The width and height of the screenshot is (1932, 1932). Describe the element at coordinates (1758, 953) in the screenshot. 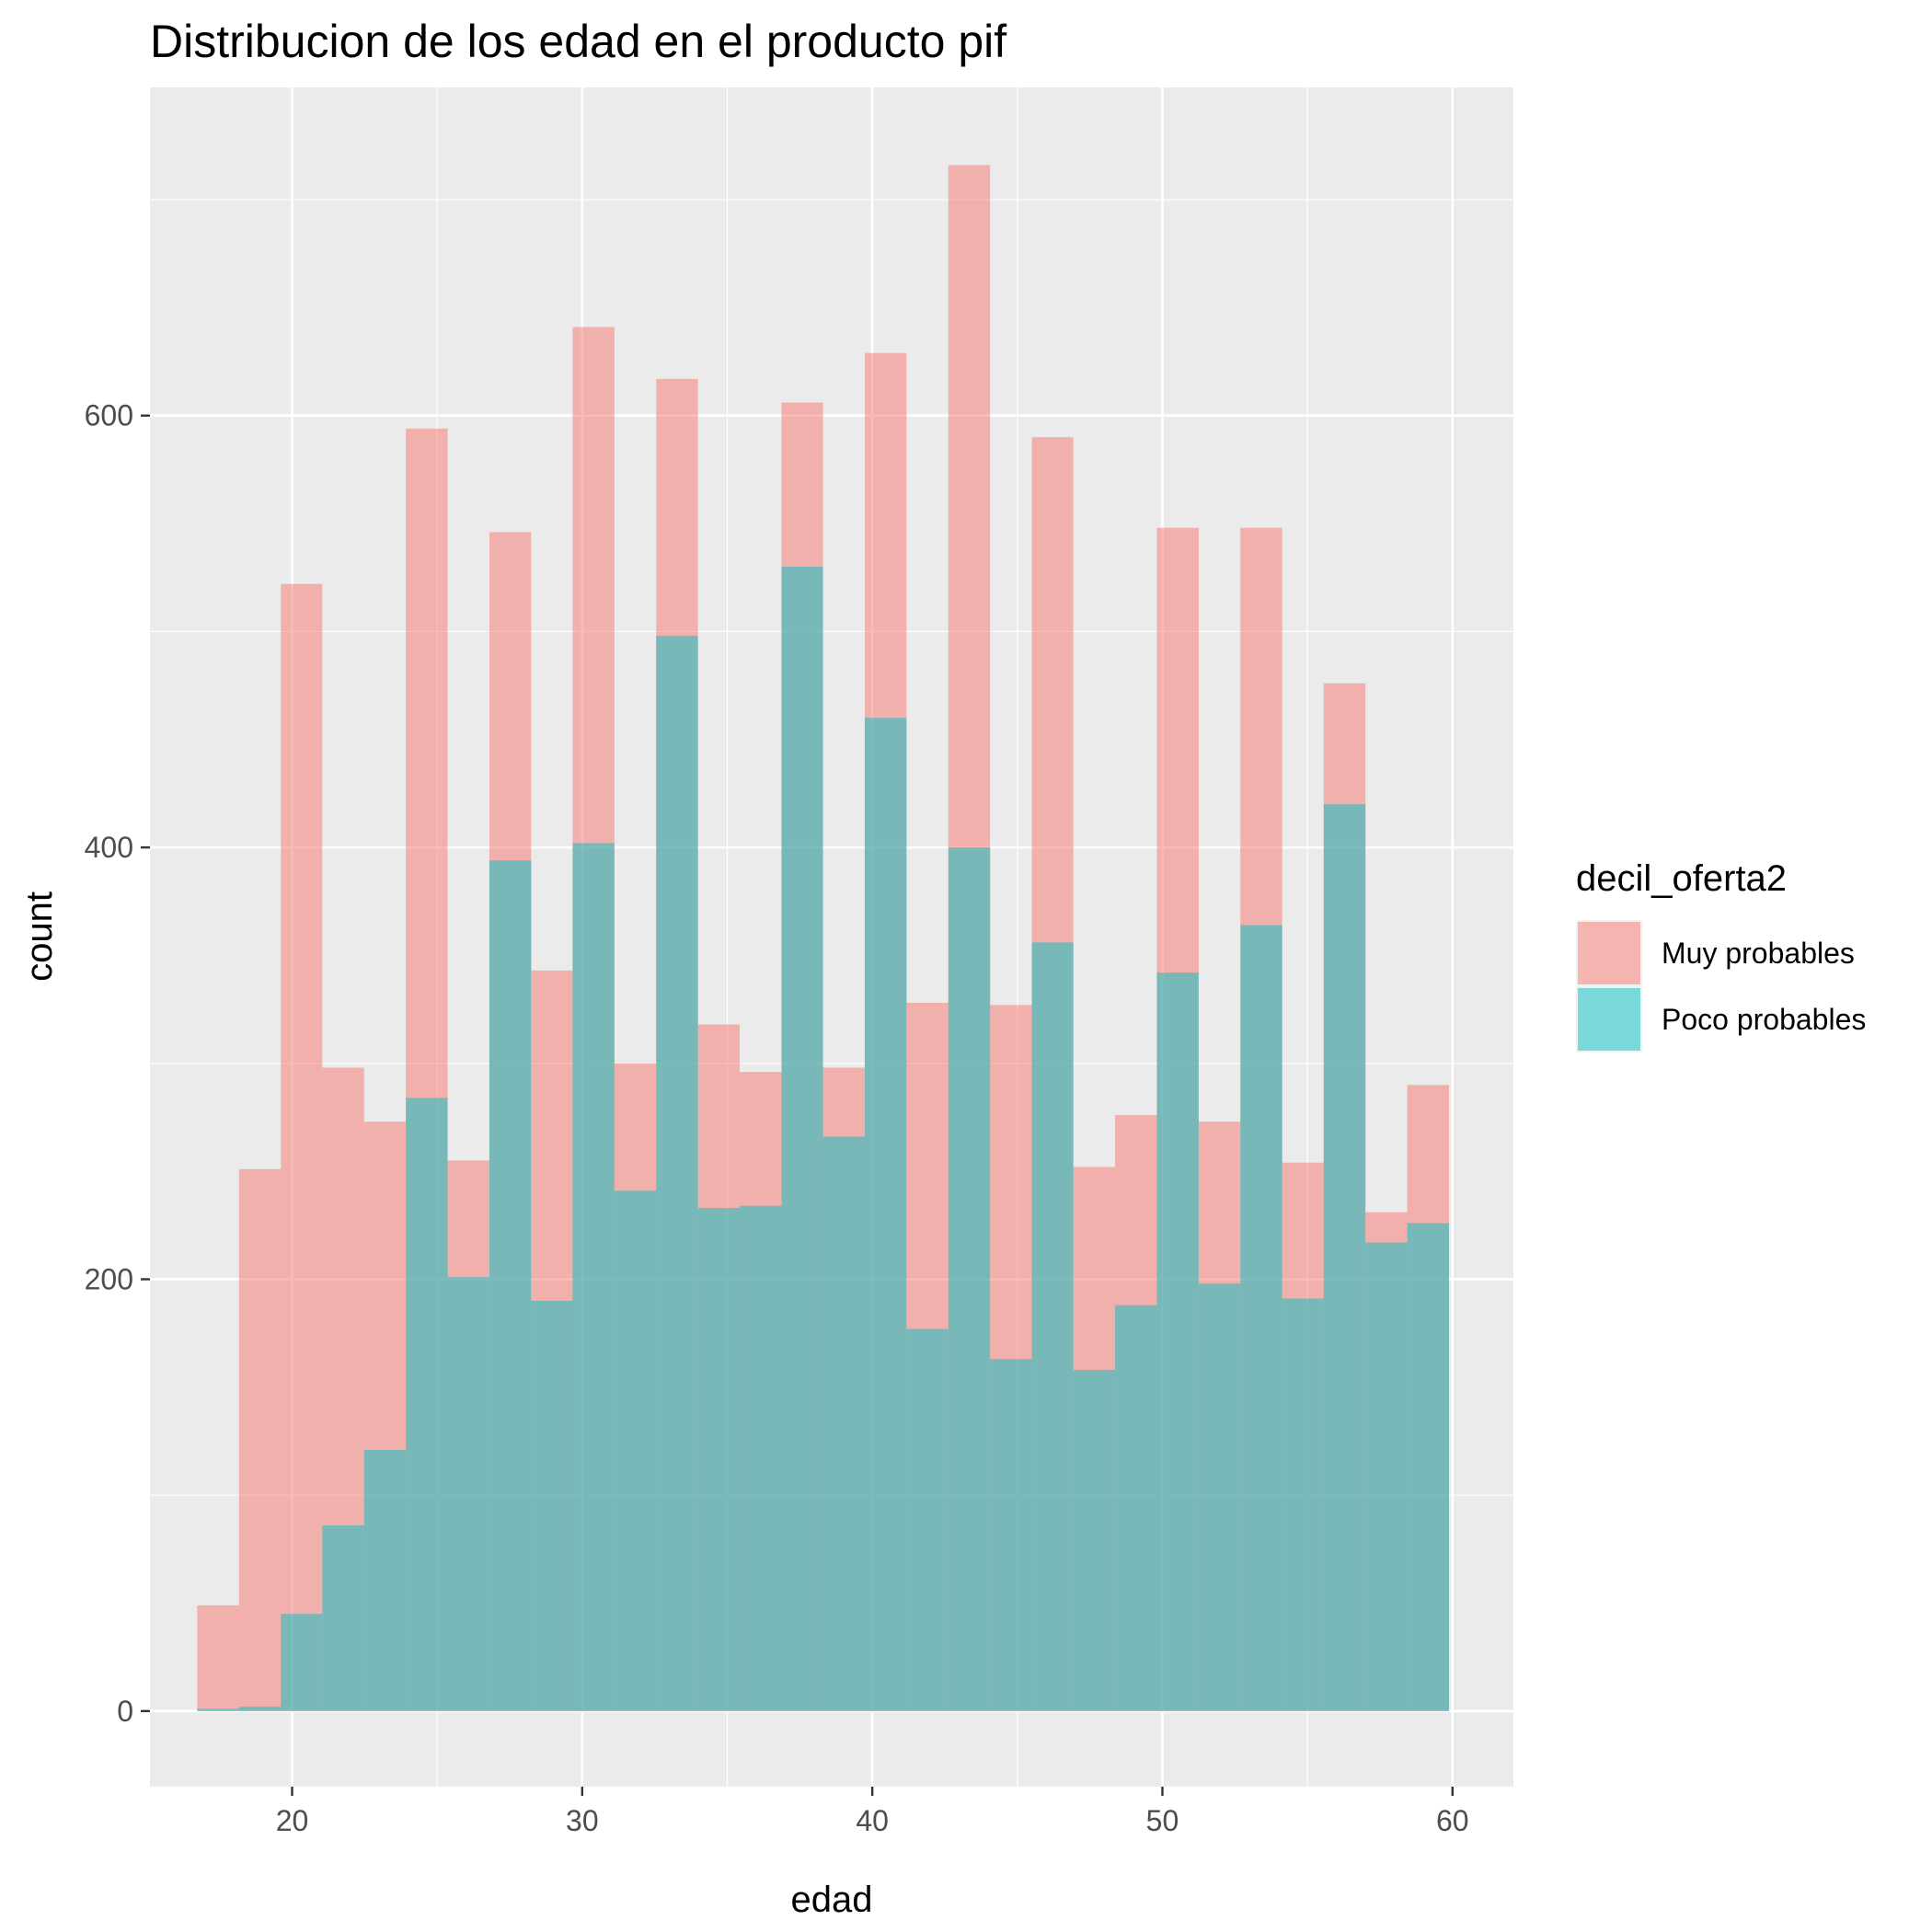

I see `legend-label: Muy probables` at that location.